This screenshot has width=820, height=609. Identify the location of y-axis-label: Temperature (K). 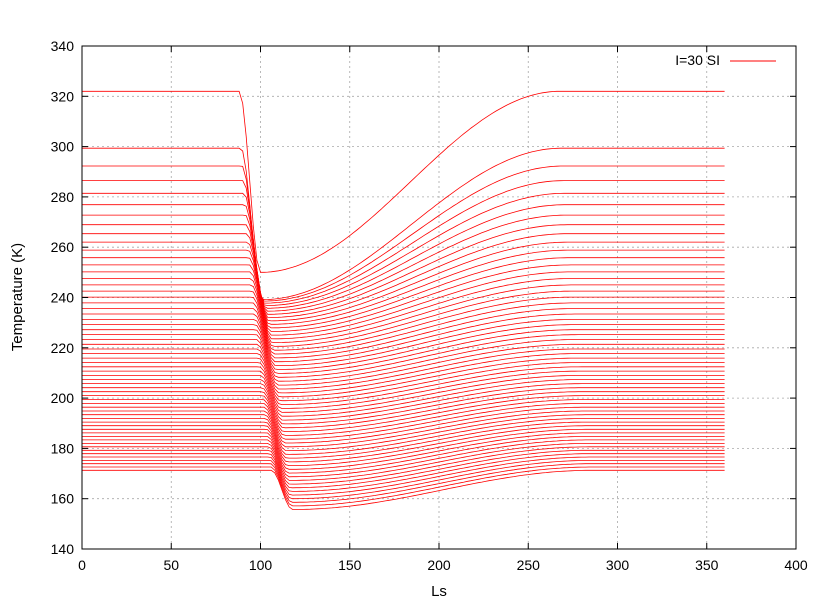
(17, 297).